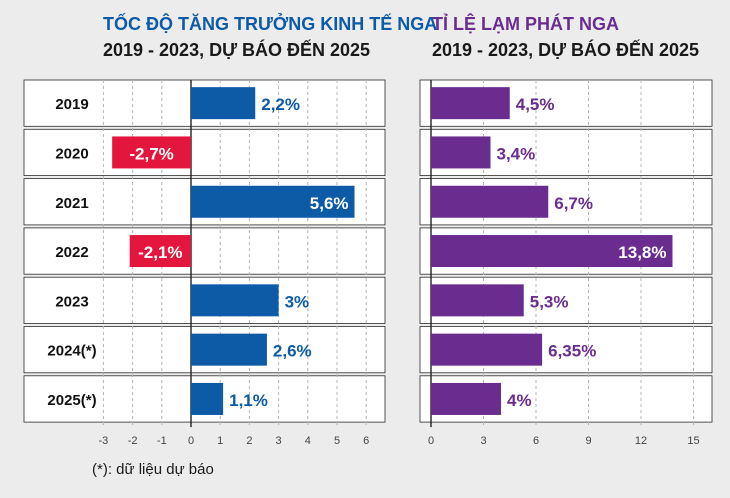 The width and height of the screenshot is (730, 498). I want to click on gdp-data-label: -2,7%, so click(151, 153).